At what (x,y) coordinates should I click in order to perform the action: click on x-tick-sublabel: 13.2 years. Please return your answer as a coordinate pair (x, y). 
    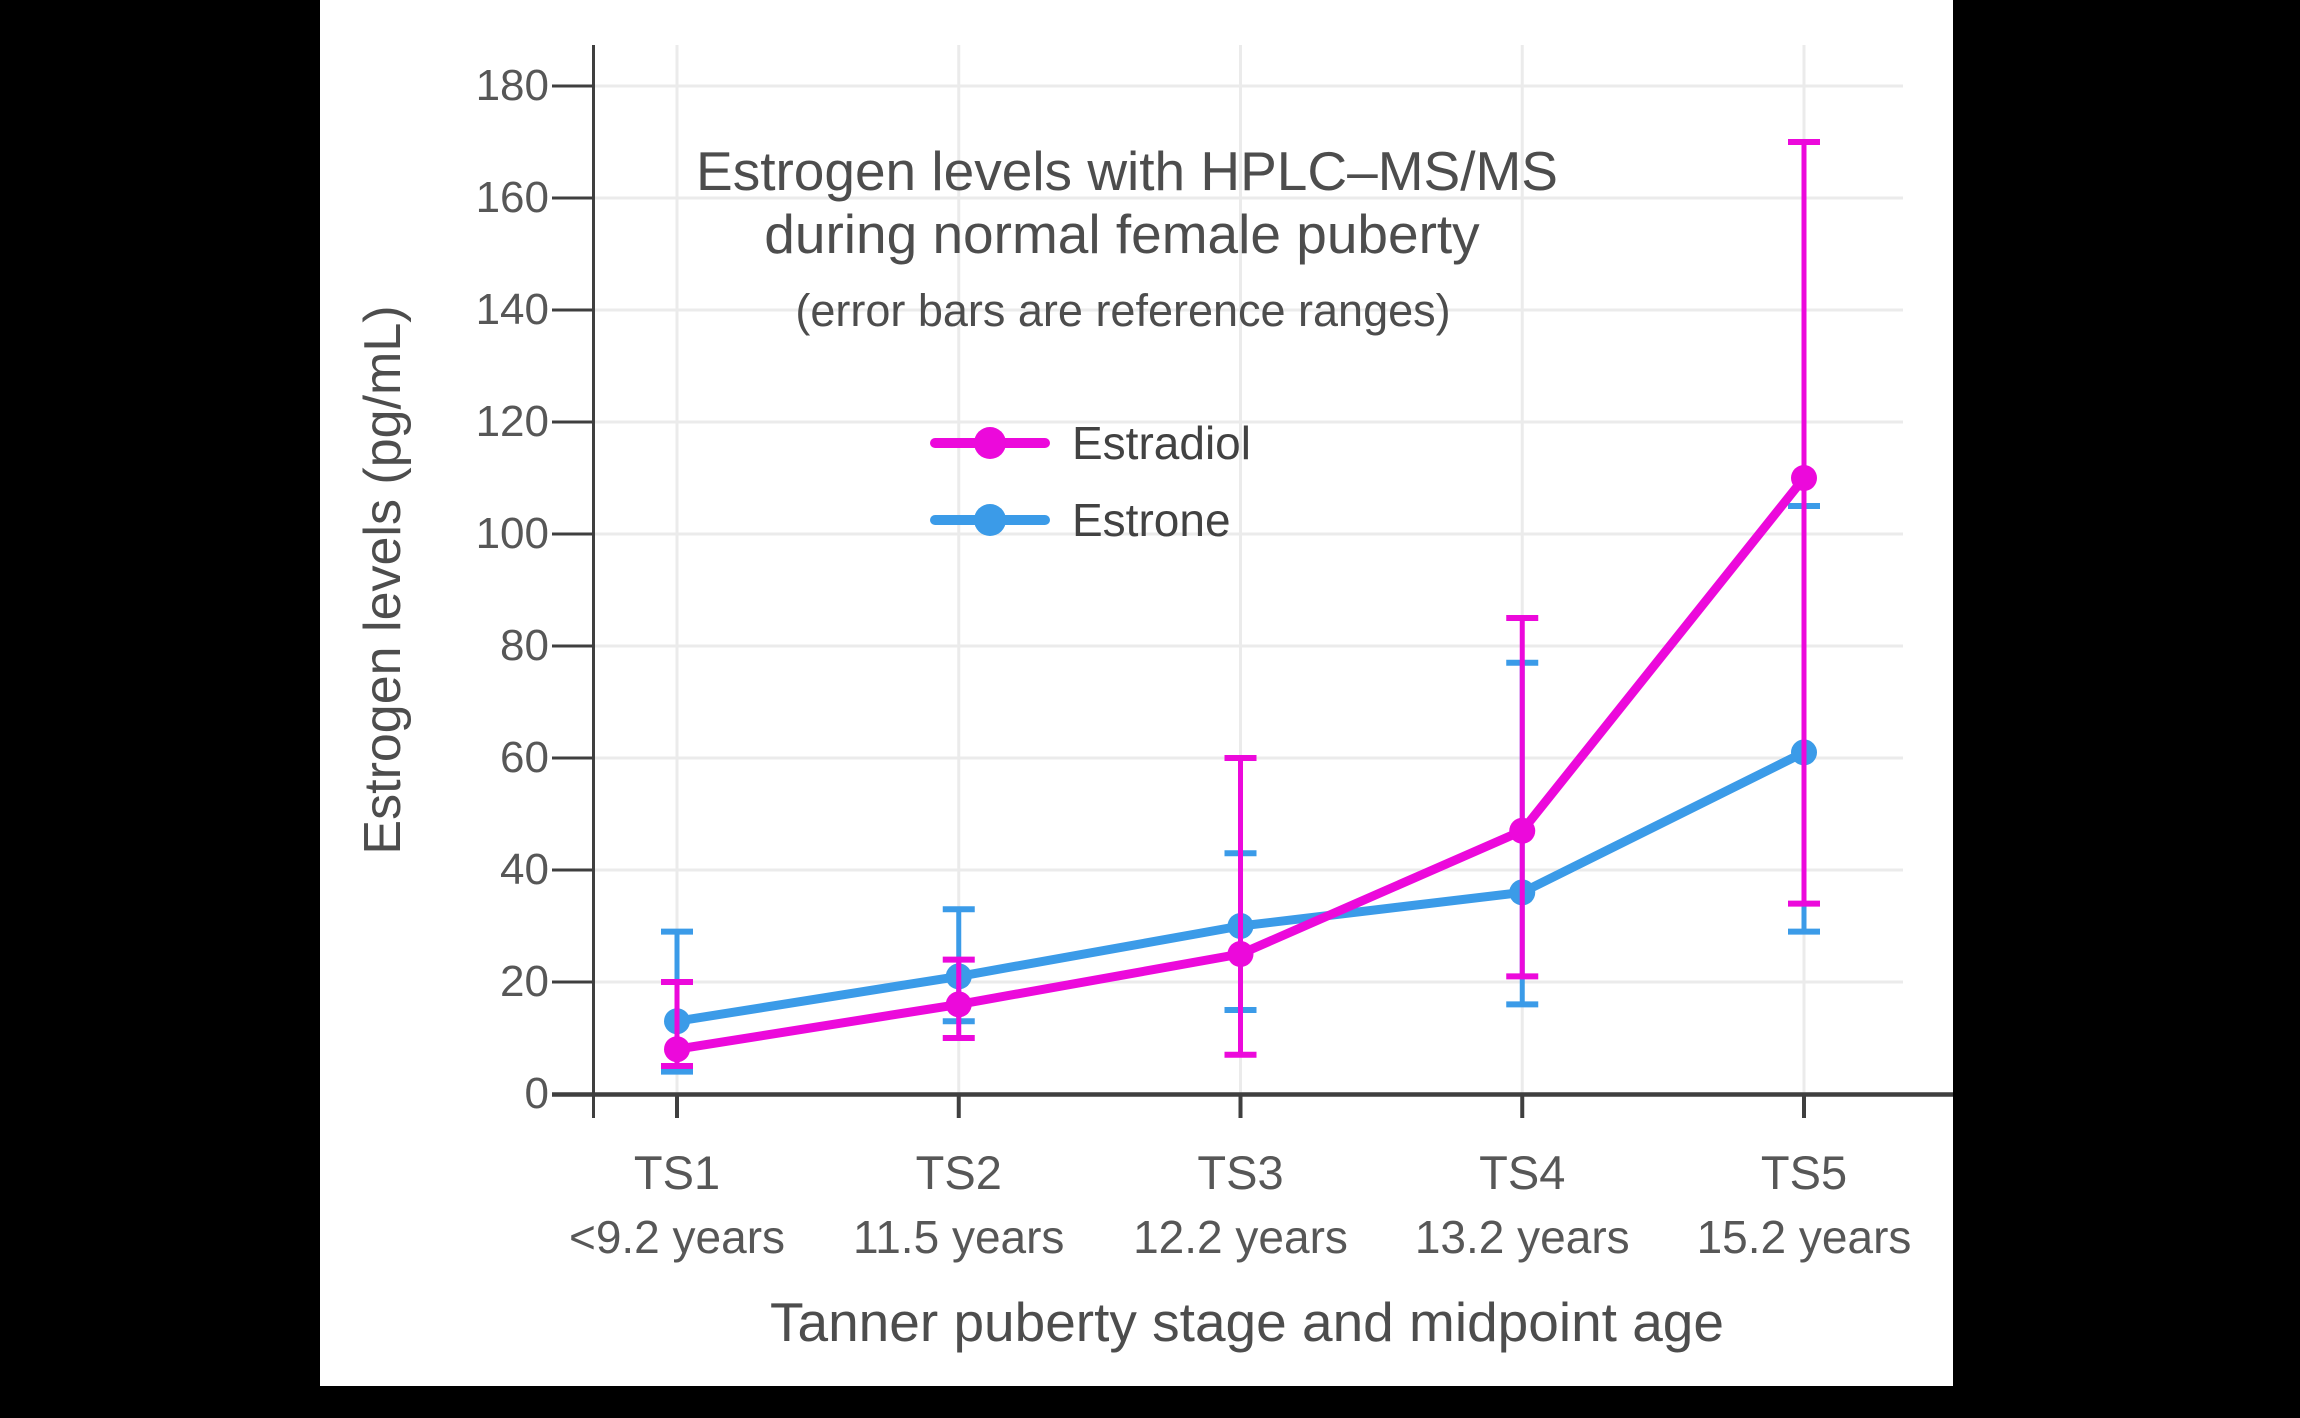
    Looking at the image, I should click on (1522, 1237).